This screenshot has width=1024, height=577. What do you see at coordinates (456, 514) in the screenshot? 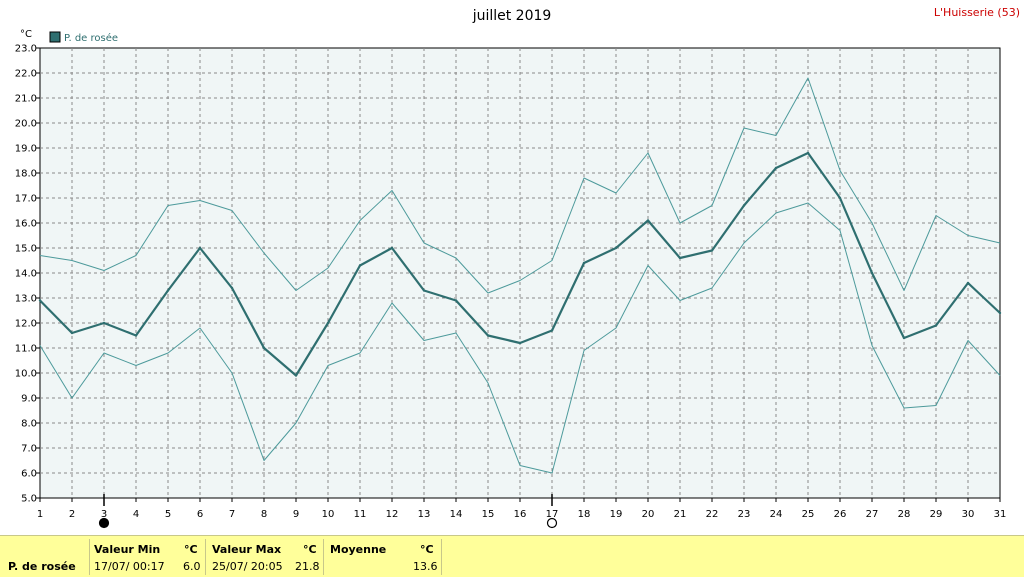
I see `x-tick-label: 14` at bounding box center [456, 514].